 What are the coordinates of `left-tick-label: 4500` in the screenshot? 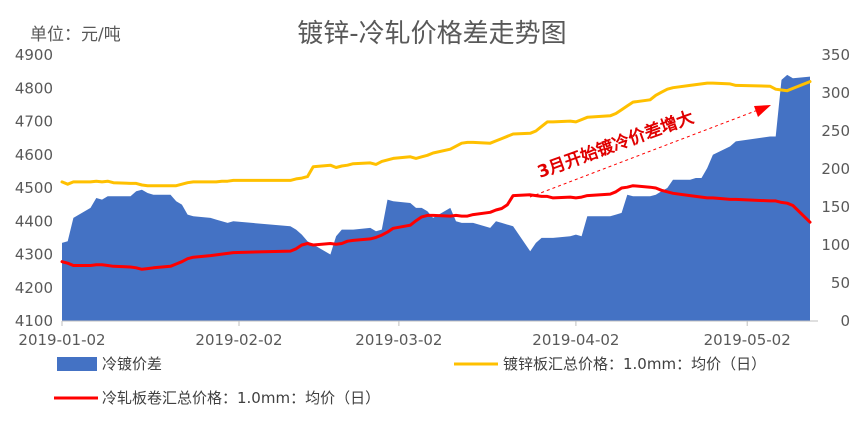 It's located at (34, 188).